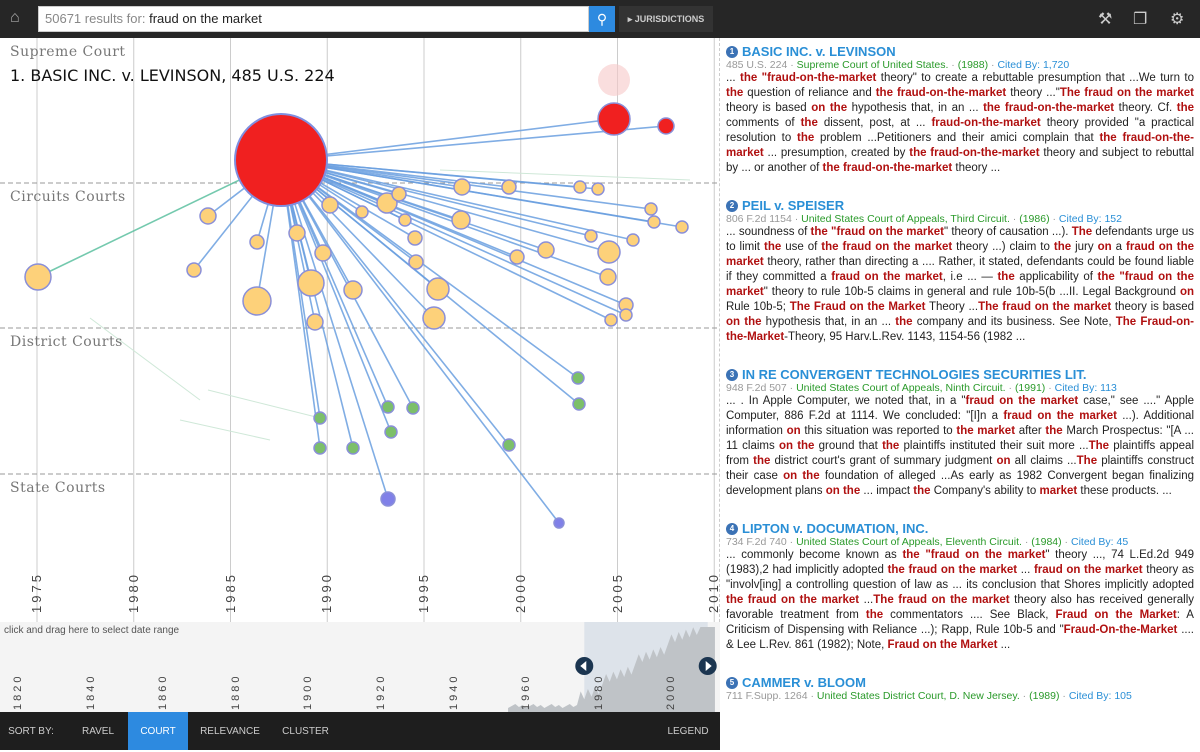 The height and width of the screenshot is (752, 1200). I want to click on sort-option-ravel: RAVEL, so click(98, 731).